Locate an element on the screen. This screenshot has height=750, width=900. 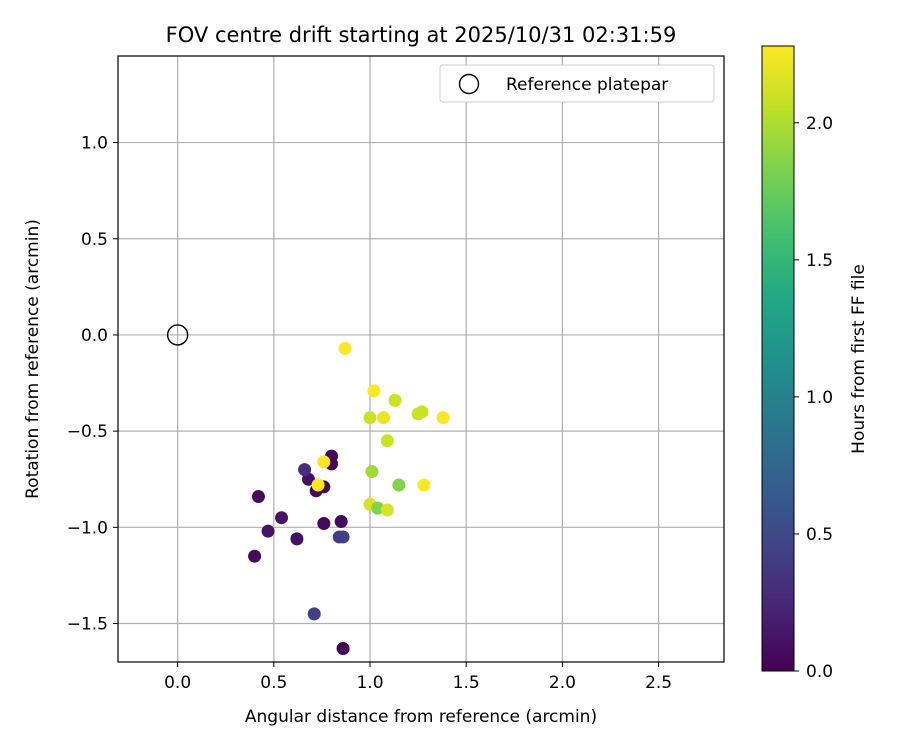
colorbar: 0.0 0.5 1.0 1.5 2.0 Hours from first FF file is located at coordinates (815, 363).